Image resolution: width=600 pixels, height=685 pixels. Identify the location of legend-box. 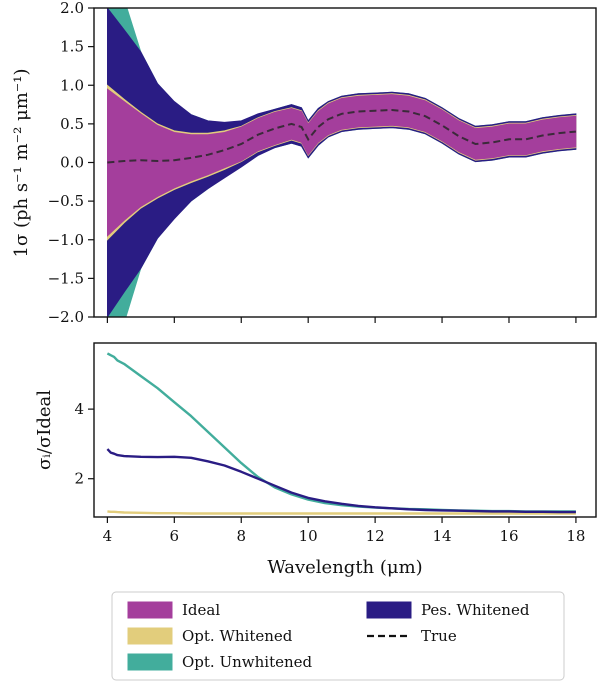
(338, 636).